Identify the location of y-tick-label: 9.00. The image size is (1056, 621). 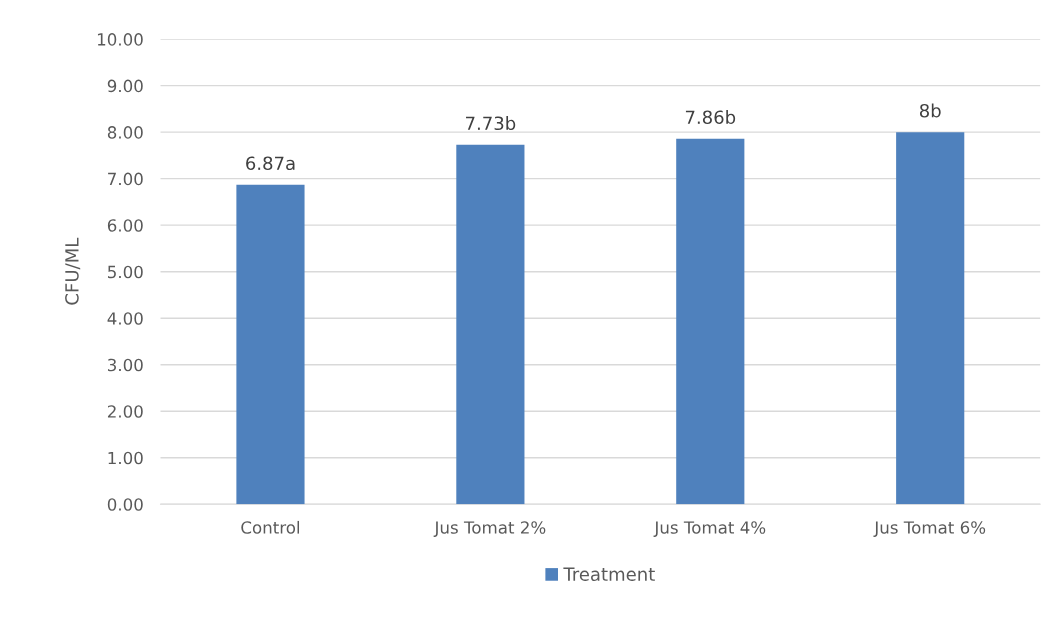
(125, 86).